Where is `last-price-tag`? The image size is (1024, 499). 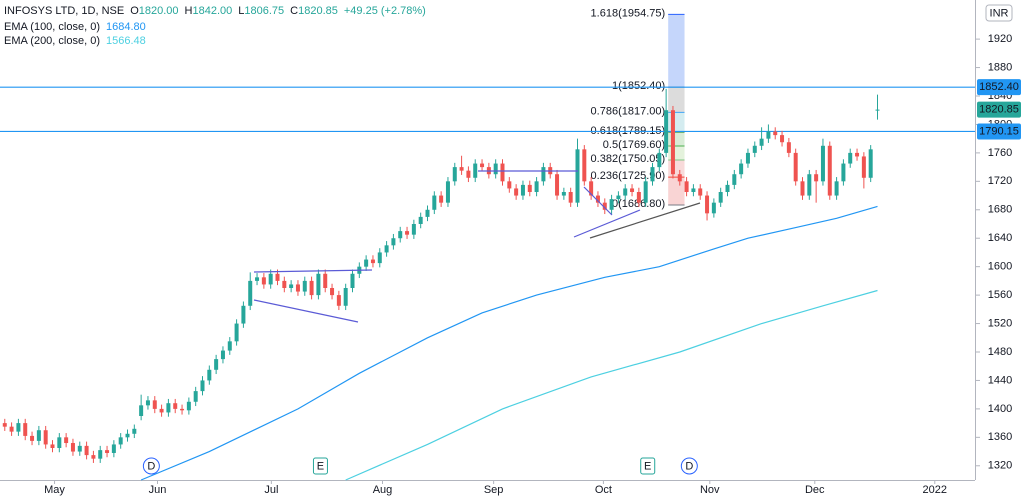 last-price-tag is located at coordinates (999, 109).